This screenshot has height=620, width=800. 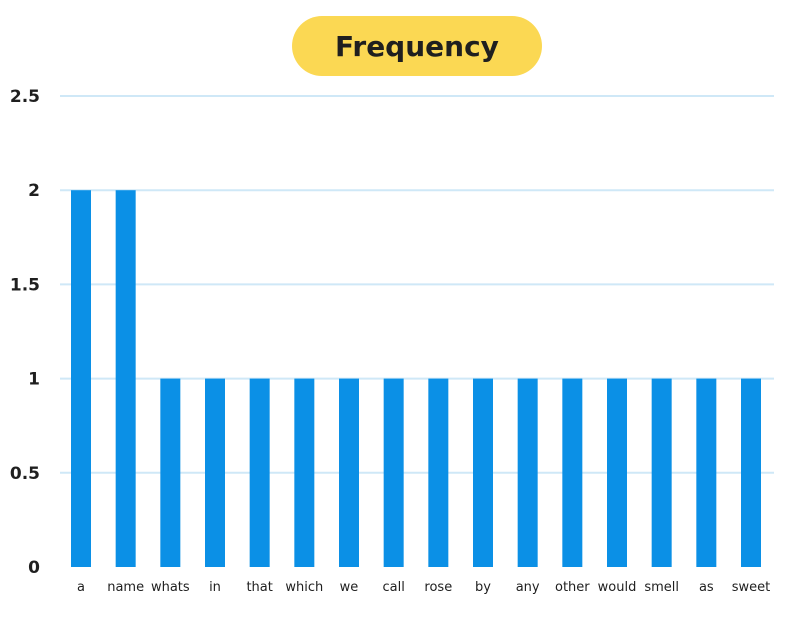 What do you see at coordinates (349, 587) in the screenshot?
I see `x-tick-label: we` at bounding box center [349, 587].